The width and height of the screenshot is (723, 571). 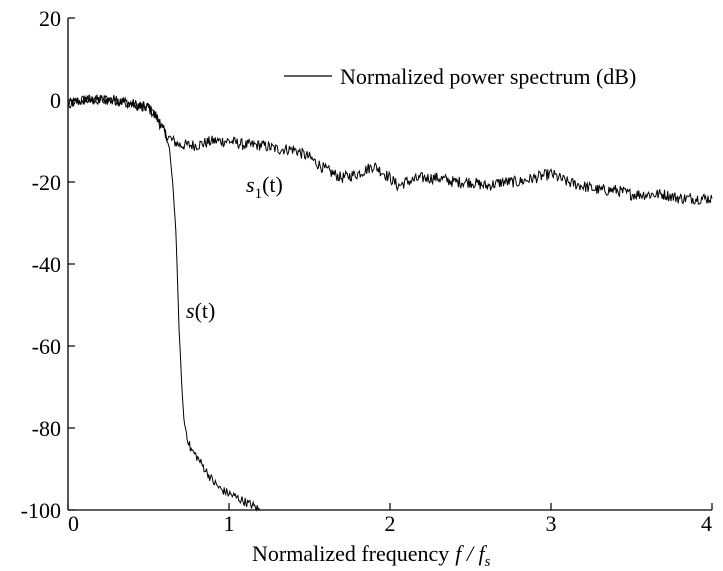 I want to click on series-label-s-main: s, so click(x=190, y=310).